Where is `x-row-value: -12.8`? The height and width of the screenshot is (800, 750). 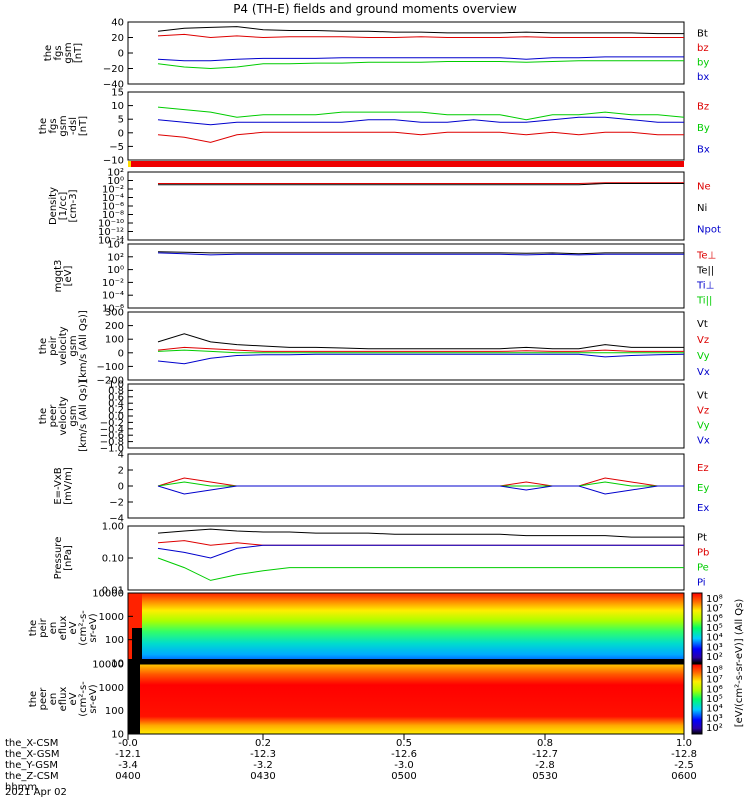
x-row-value: -12.8 is located at coordinates (684, 754).